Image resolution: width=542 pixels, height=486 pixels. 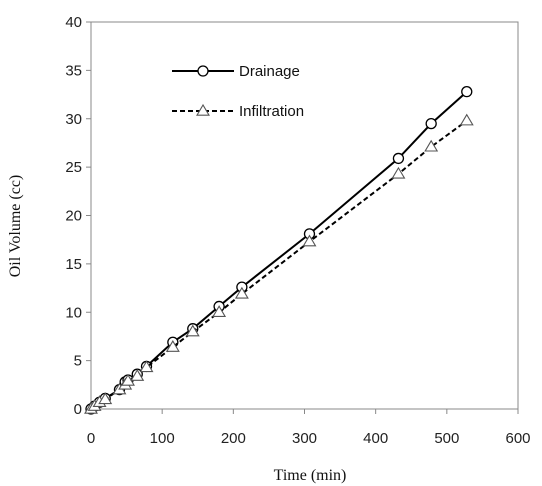 What do you see at coordinates (162, 438) in the screenshot?
I see `x-tick-label: 100` at bounding box center [162, 438].